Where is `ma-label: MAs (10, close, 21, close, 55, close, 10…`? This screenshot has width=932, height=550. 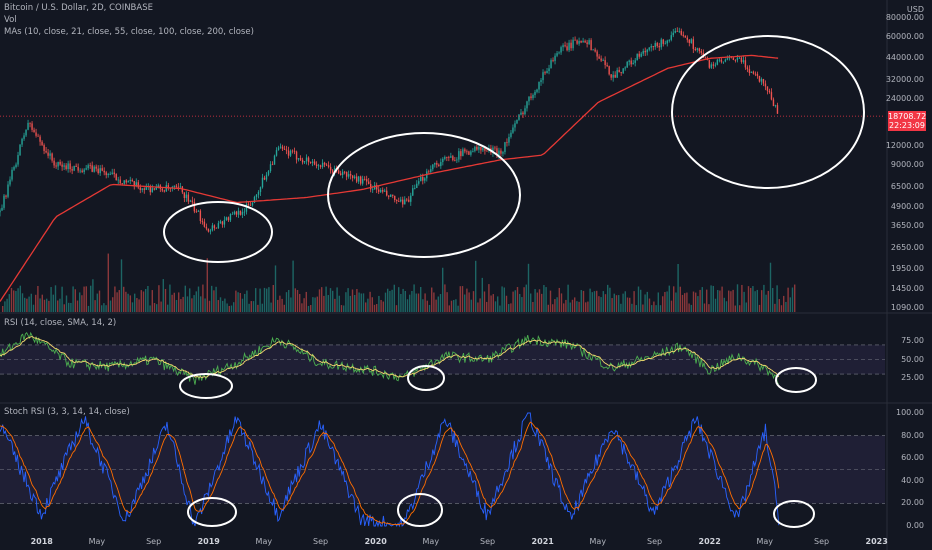 ma-label: MAs (10, close, 21, close, 55, close, 10… is located at coordinates (129, 32).